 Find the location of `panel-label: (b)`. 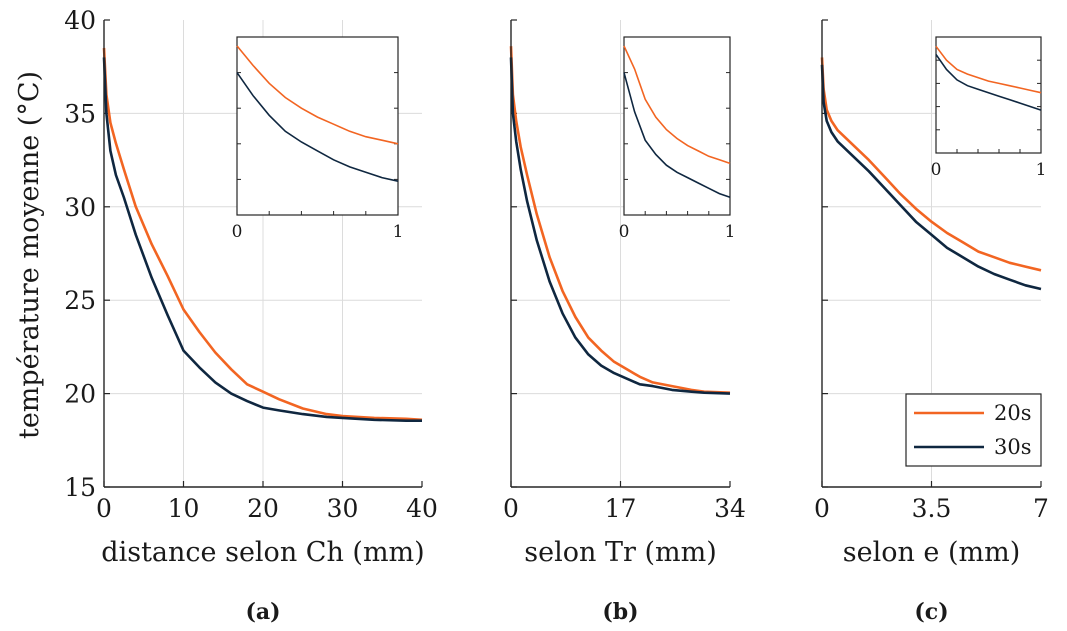

panel-label: (b) is located at coordinates (620, 612).